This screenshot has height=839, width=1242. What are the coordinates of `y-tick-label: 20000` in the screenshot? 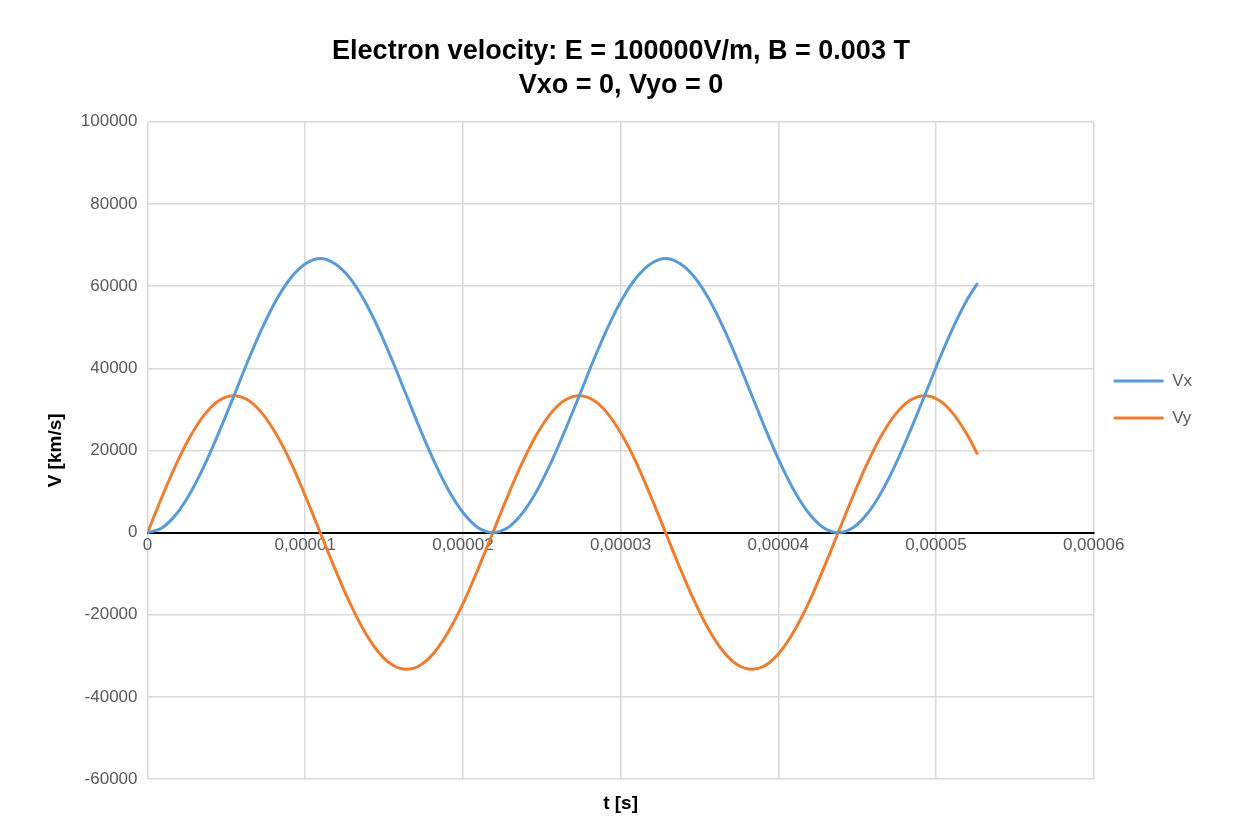 It's located at (114, 450).